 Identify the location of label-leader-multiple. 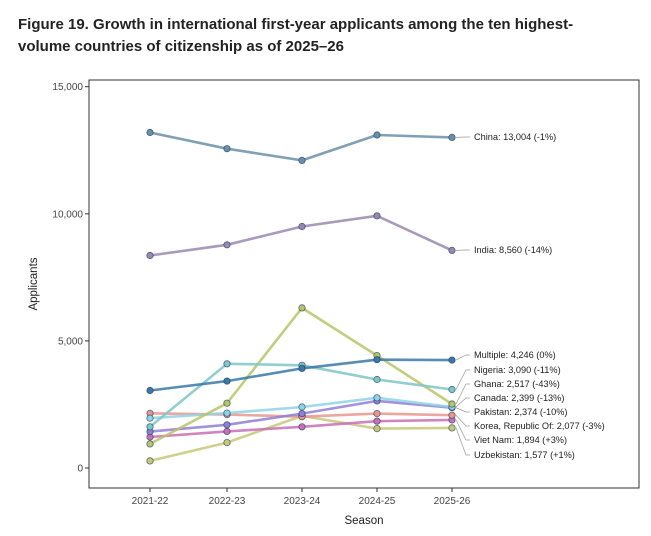
(462, 357).